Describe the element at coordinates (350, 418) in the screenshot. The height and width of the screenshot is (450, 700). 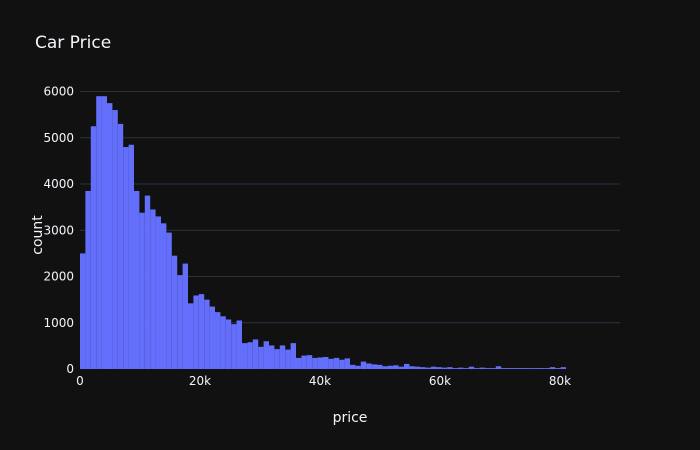
I see `x-axis-title: price` at that location.